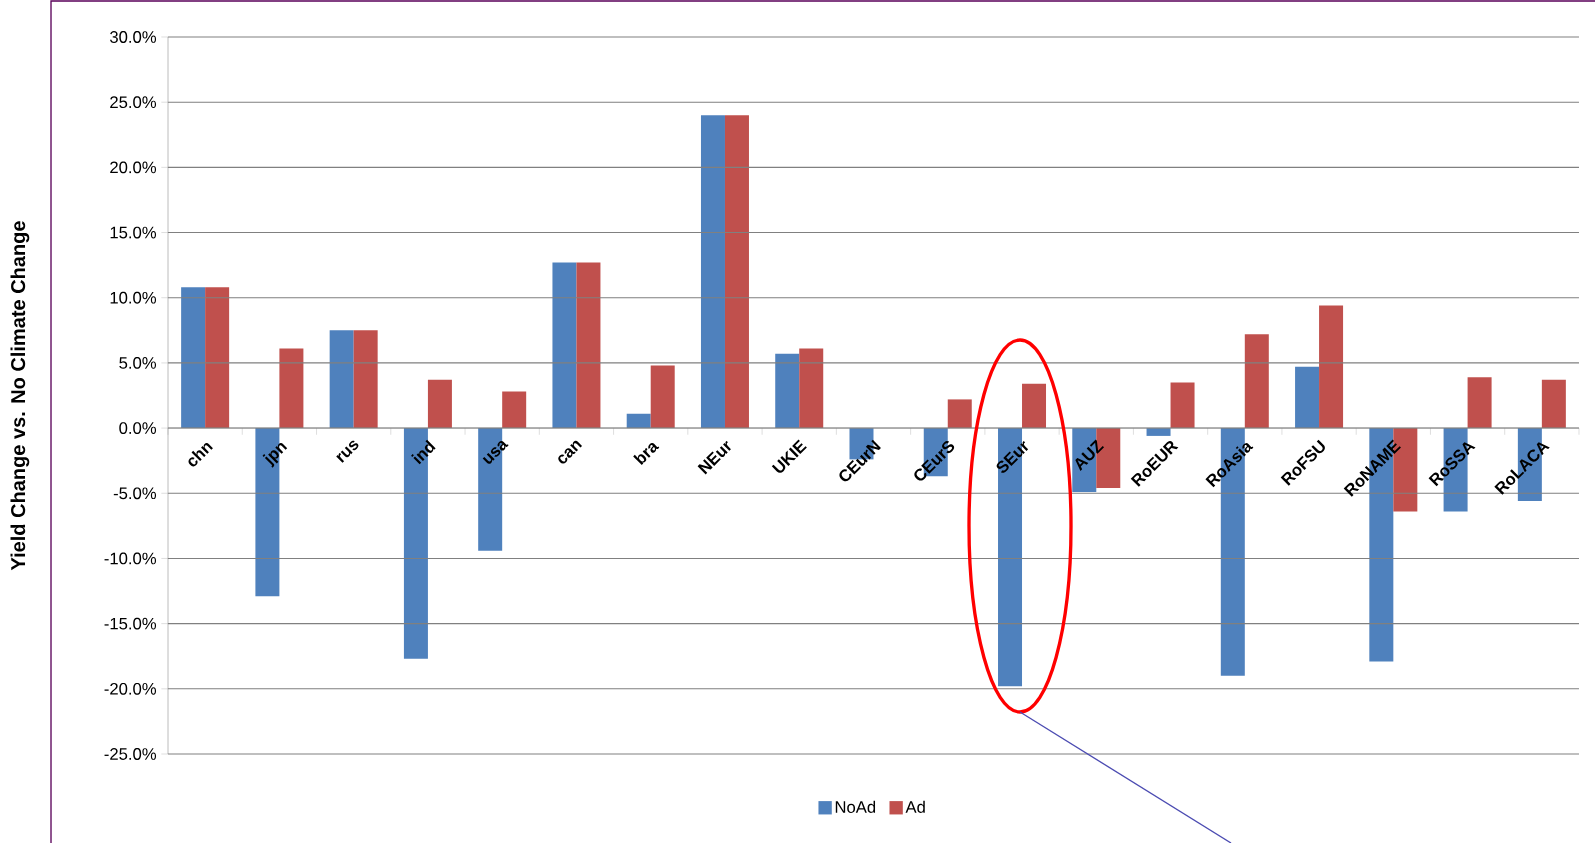 The height and width of the screenshot is (843, 1595). What do you see at coordinates (130, 688) in the screenshot?
I see `y-tick-label: -20.0%` at bounding box center [130, 688].